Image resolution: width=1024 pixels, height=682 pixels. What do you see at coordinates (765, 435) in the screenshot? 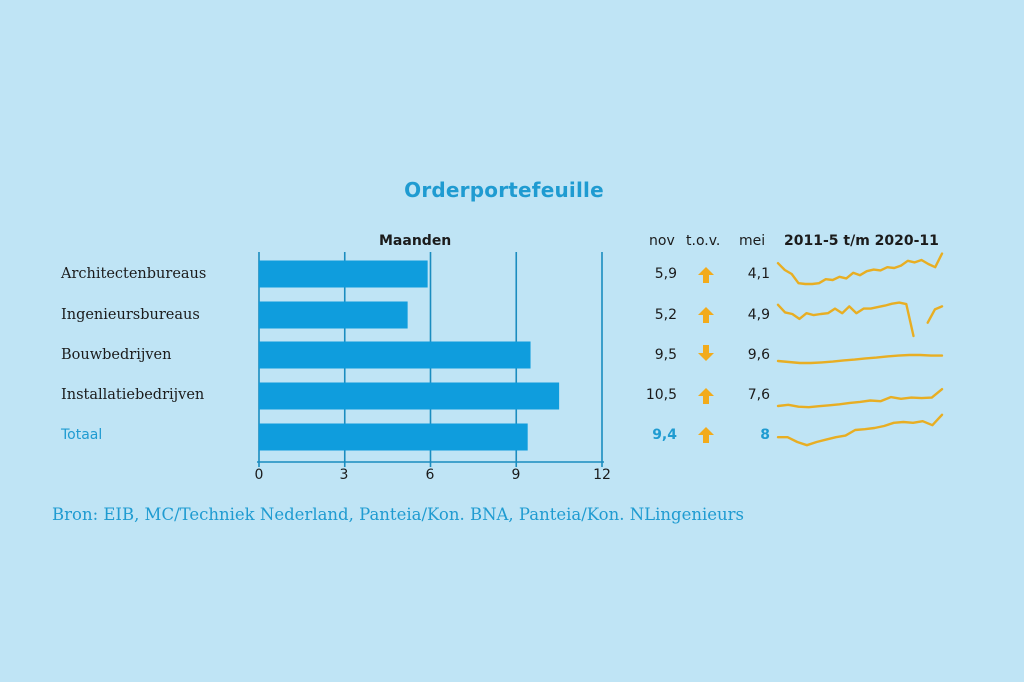
I see `mei-value-total: 8` at bounding box center [765, 435].